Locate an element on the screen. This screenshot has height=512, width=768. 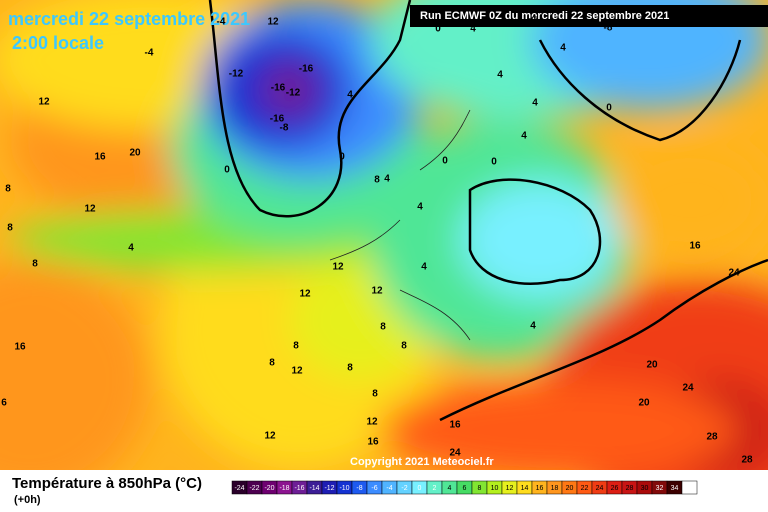
colorbar-label: -22 is located at coordinates (254, 488).